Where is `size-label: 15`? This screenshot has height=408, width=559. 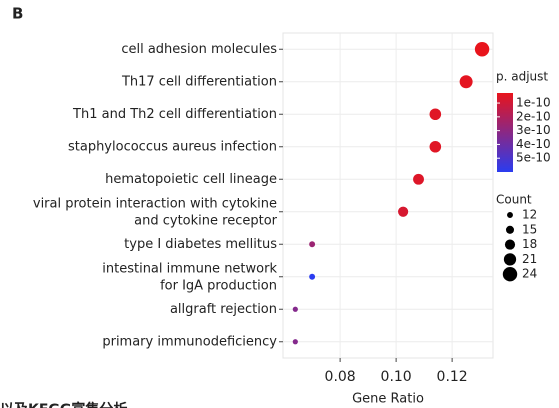
size-label: 15 is located at coordinates (529, 229).